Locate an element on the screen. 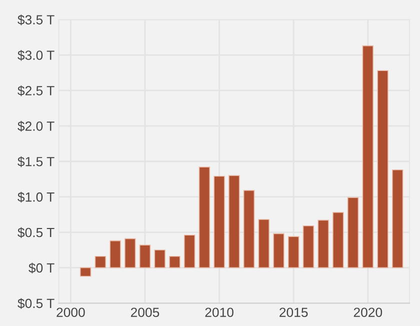 This screenshot has height=326, width=420. y-tick-label: $0 T is located at coordinates (41, 268).